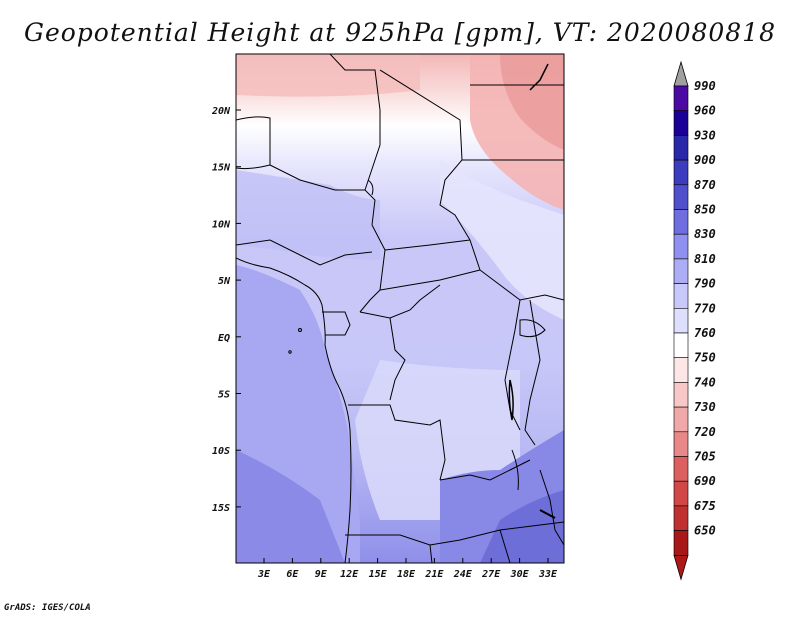  I want to click on lat-label: 10N, so click(221, 224).